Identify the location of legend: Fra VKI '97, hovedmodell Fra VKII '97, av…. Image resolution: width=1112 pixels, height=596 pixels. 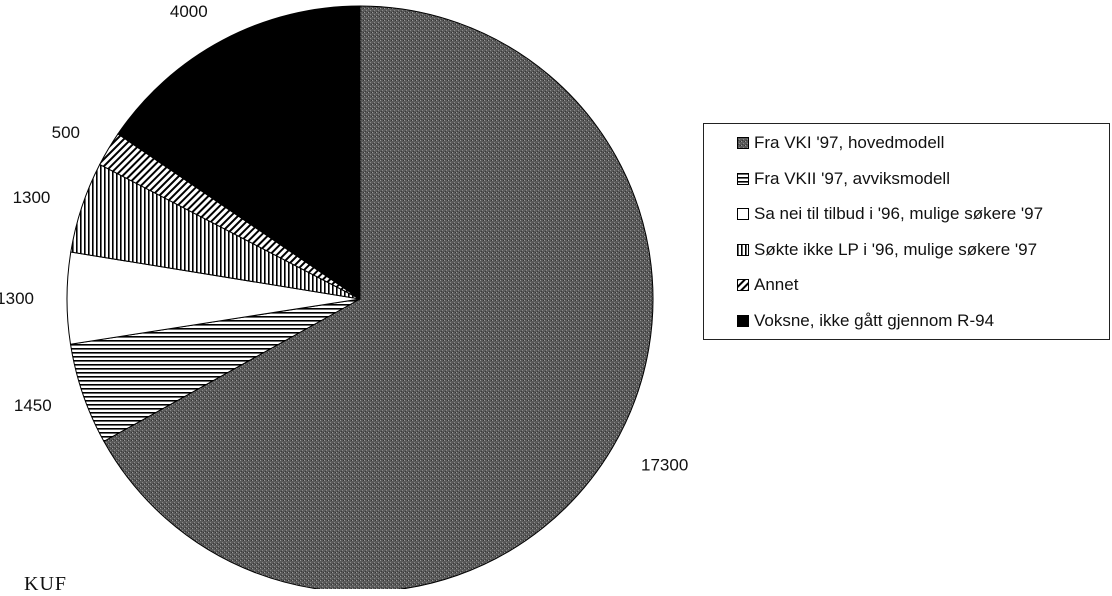
(906, 231).